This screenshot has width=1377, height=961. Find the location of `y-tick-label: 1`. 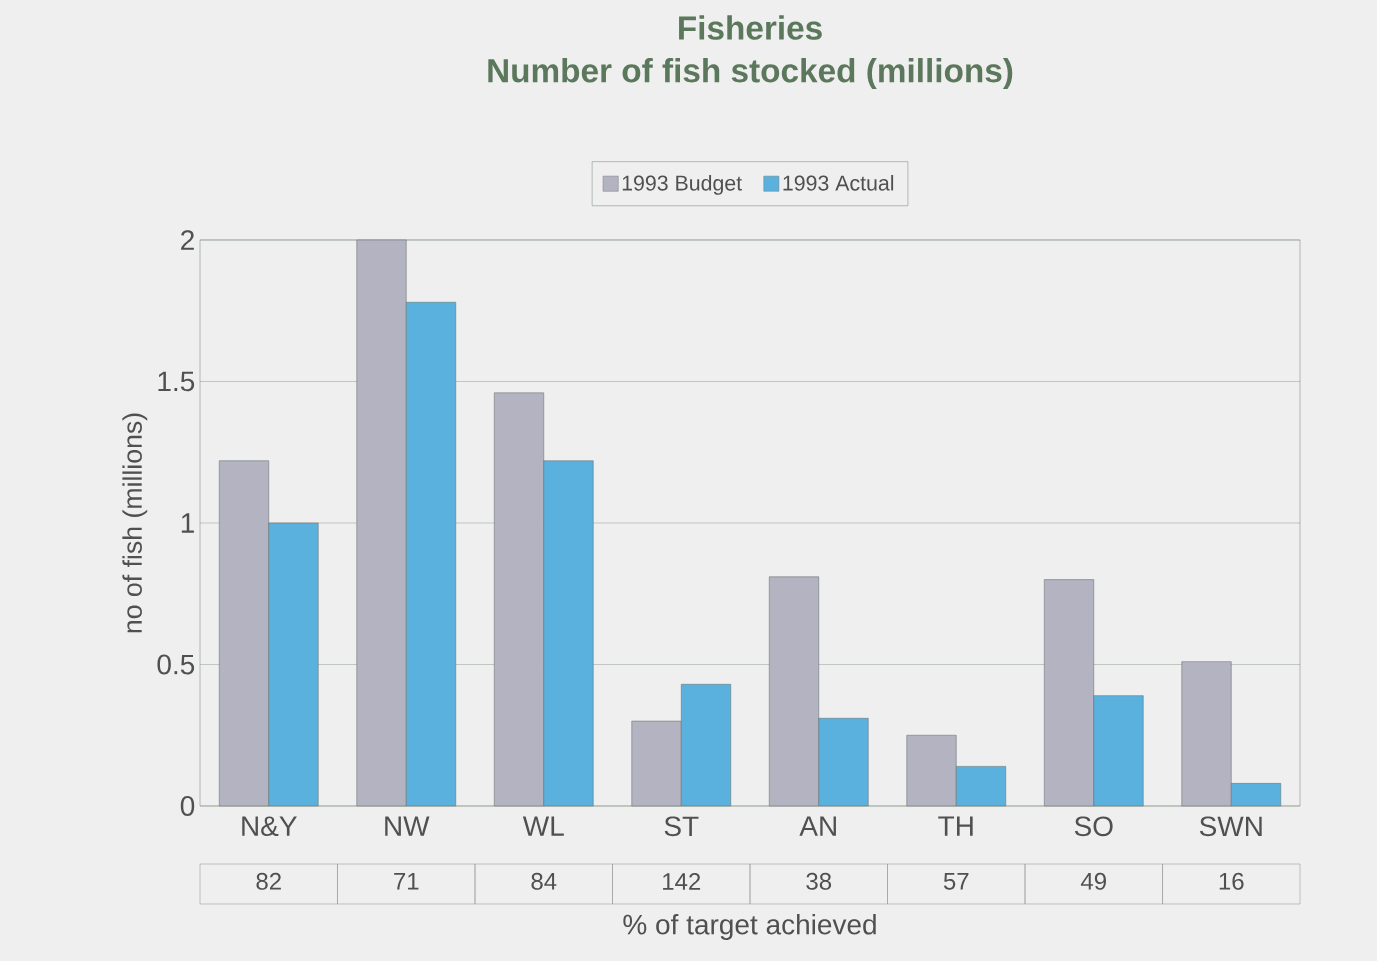

y-tick-label: 1 is located at coordinates (187, 523).